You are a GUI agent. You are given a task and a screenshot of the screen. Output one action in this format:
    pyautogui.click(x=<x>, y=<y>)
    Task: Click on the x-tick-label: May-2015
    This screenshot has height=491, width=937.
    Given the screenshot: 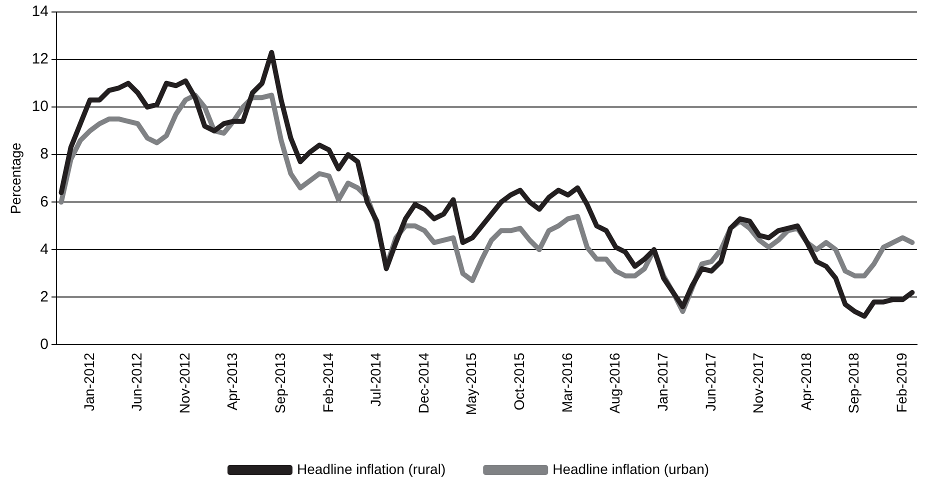 What is the action you would take?
    pyautogui.click(x=471, y=384)
    